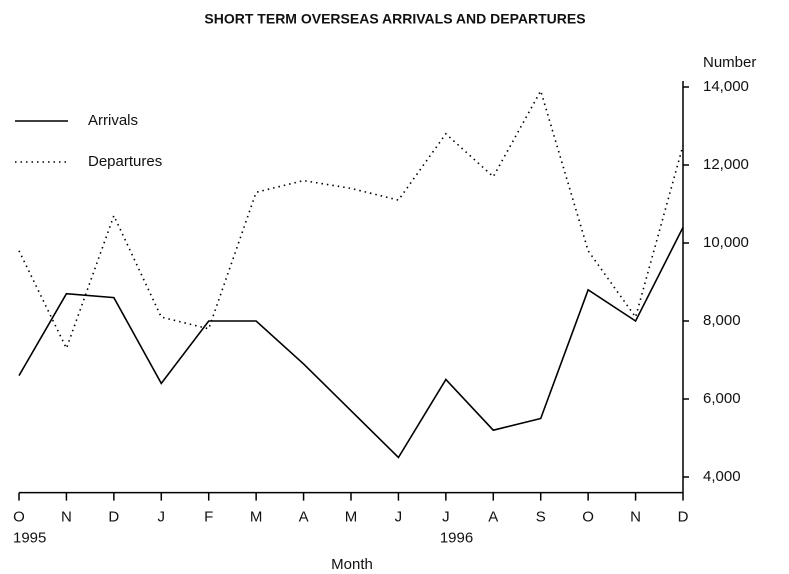 The width and height of the screenshot is (789, 574). Describe the element at coordinates (125, 161) in the screenshot. I see `legend-label: Departures` at that location.